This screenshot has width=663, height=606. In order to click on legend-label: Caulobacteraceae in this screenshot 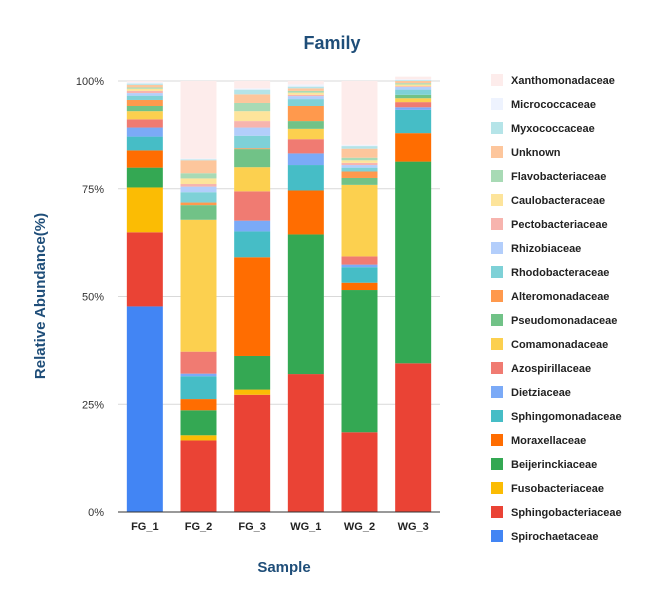, I will do `click(558, 201)`.